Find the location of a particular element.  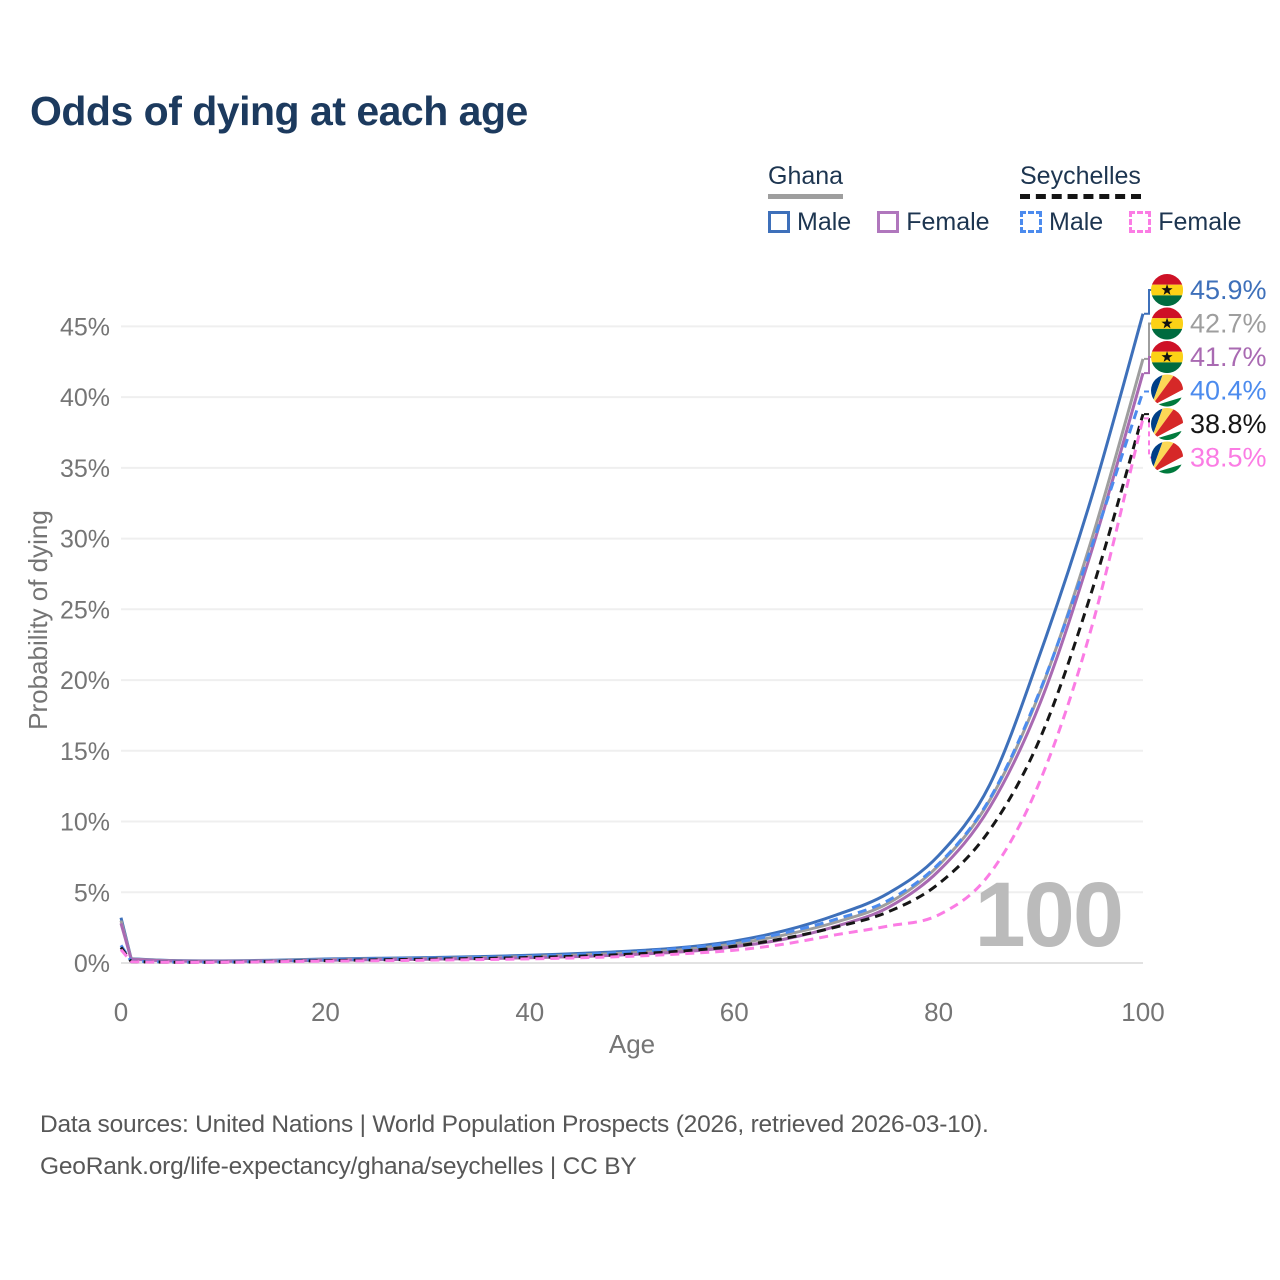

y-tick-label: 40% is located at coordinates (85, 398).